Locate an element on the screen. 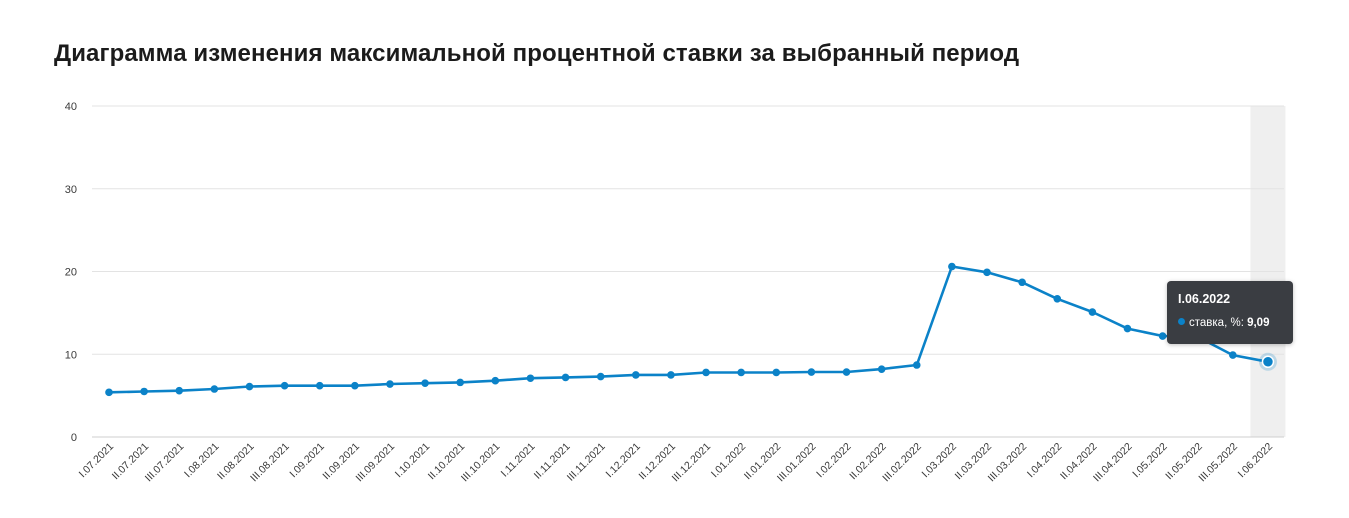 The height and width of the screenshot is (518, 1349). data-point-active is located at coordinates (1268, 362).